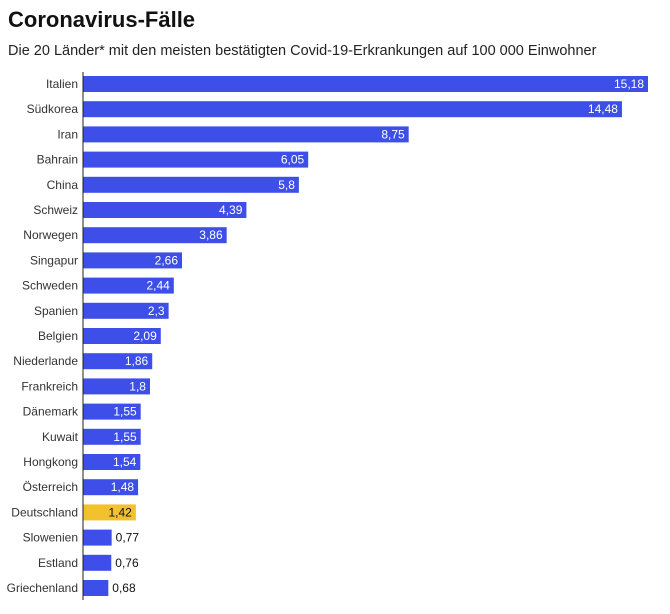 The image size is (670, 614). What do you see at coordinates (165, 210) in the screenshot?
I see `bar-schweiz` at bounding box center [165, 210].